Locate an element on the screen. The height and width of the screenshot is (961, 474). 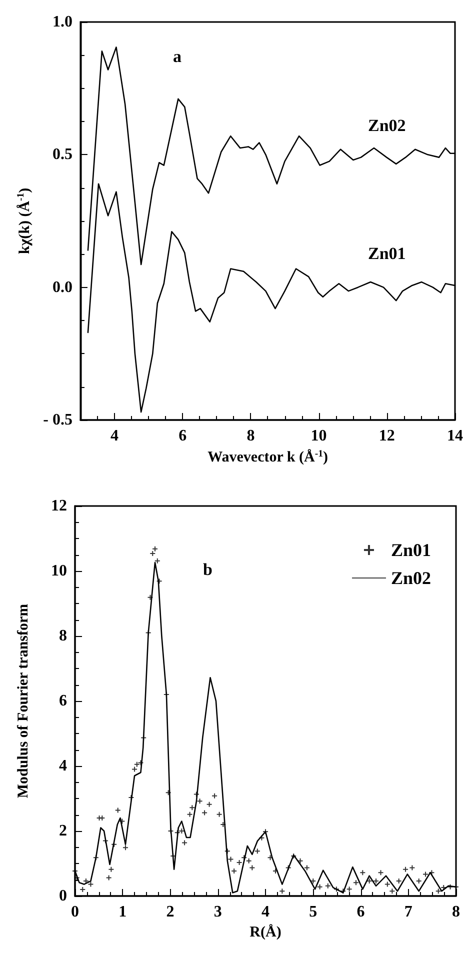
x-tick-label: 5 is located at coordinates (313, 912).